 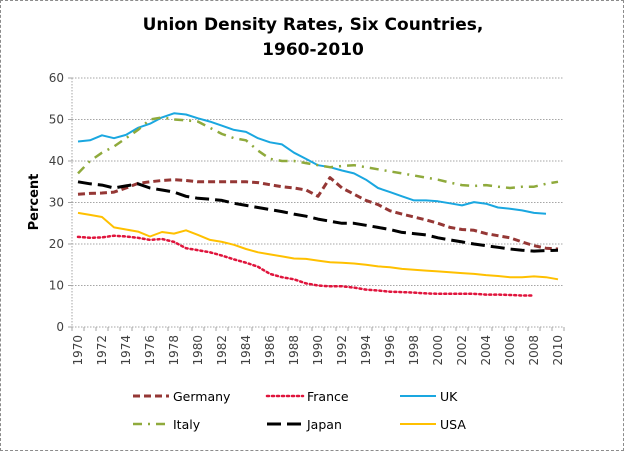 What do you see at coordinates (299, 410) in the screenshot?
I see `legend: Germany France UK Italy Japan USA` at bounding box center [299, 410].